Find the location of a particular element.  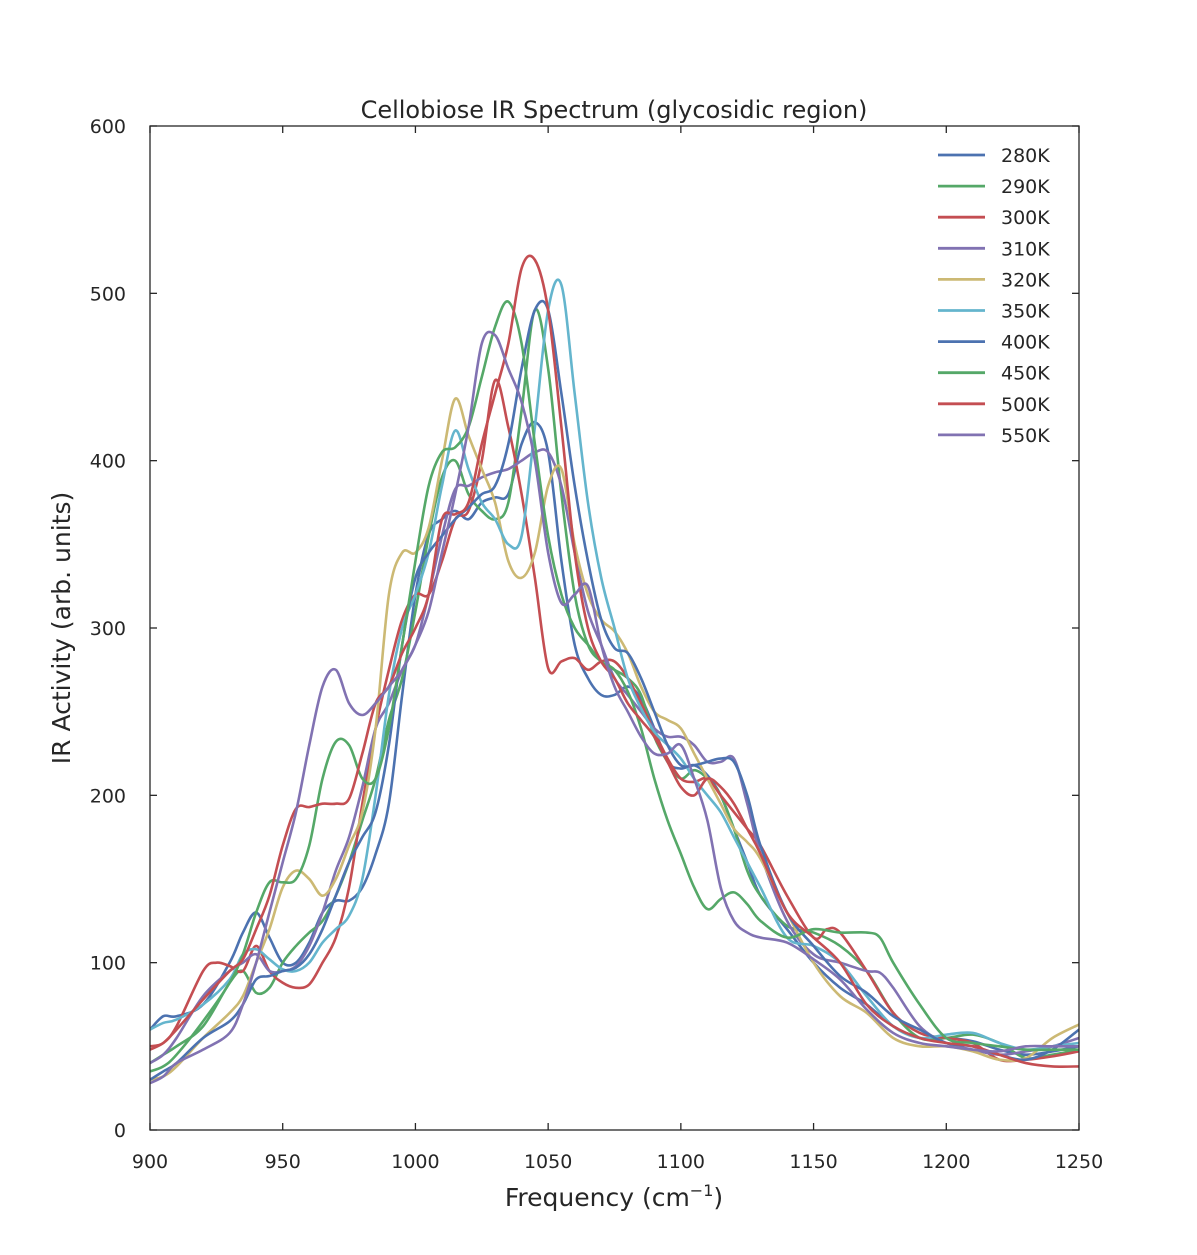

x-tick-label: 1250 is located at coordinates (1079, 1162).